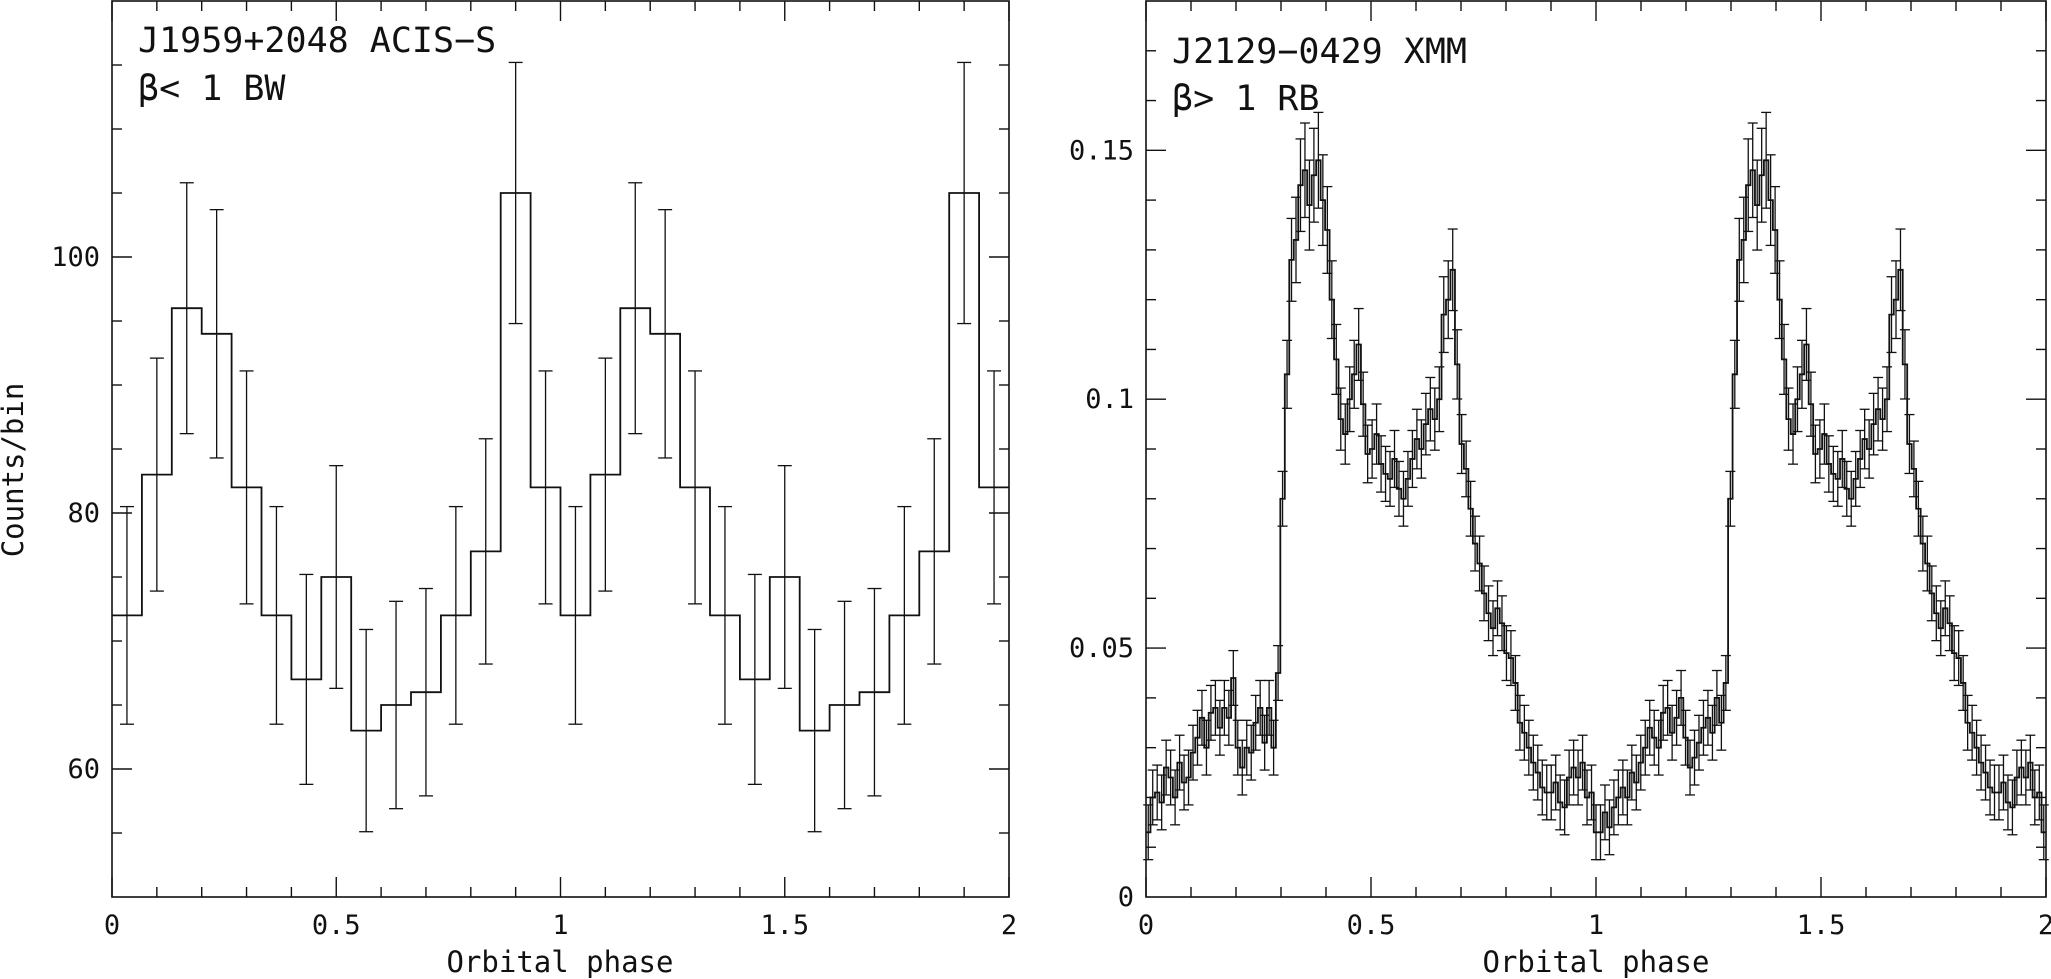  I want to click on y-tick-label: 80, so click(83, 513).